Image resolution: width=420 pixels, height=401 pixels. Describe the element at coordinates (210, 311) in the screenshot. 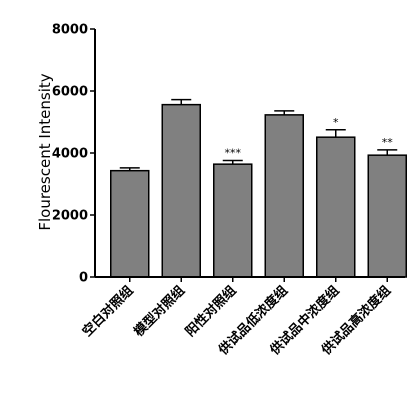

I see `x-tick-label-3: 阳性对照组` at that location.